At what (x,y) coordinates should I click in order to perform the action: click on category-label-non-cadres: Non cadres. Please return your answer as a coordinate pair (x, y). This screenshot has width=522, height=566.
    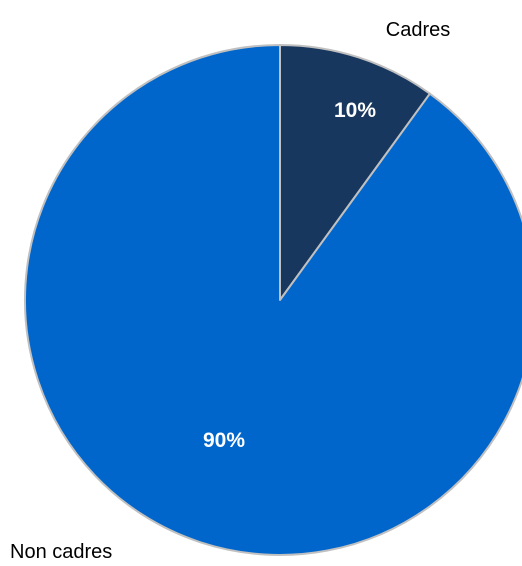
    Looking at the image, I should click on (61, 552).